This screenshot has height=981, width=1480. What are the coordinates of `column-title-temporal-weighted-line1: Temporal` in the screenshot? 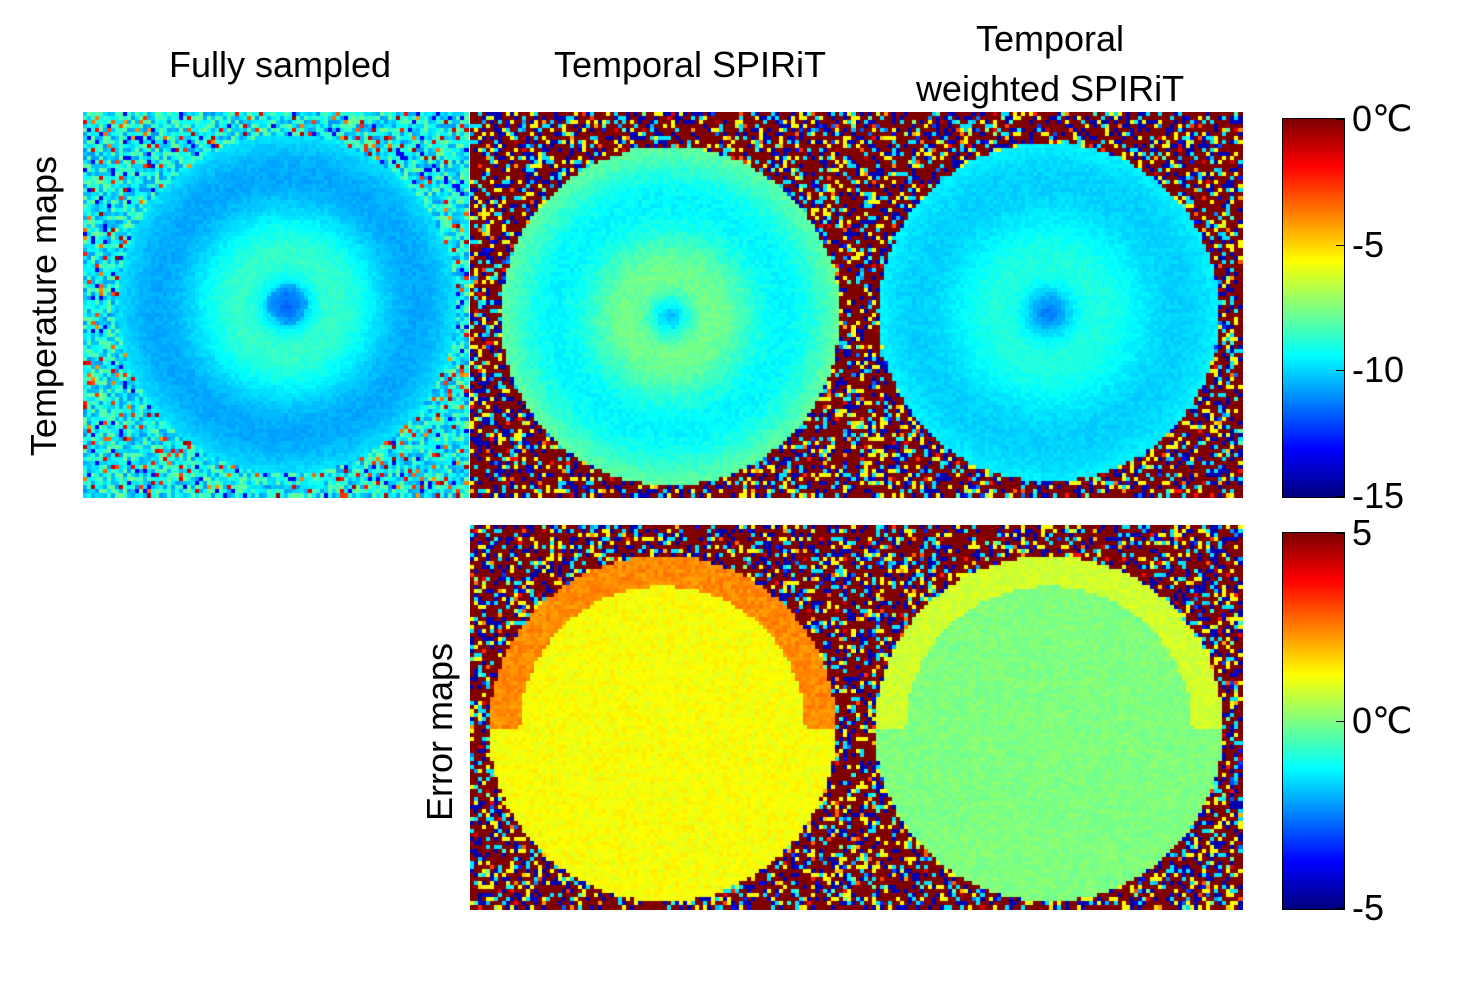 It's located at (1050, 38).